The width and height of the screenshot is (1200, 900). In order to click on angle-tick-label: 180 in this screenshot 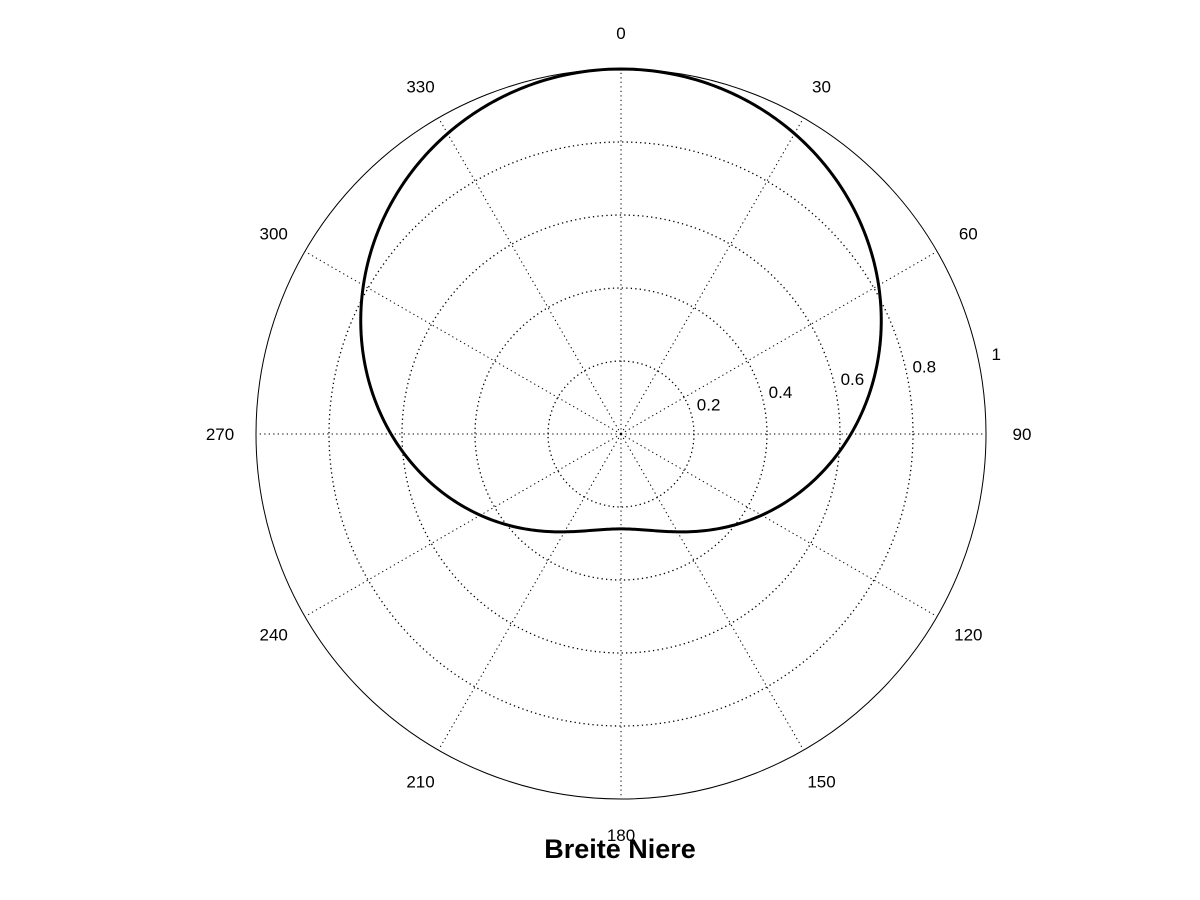, I will do `click(621, 835)`.